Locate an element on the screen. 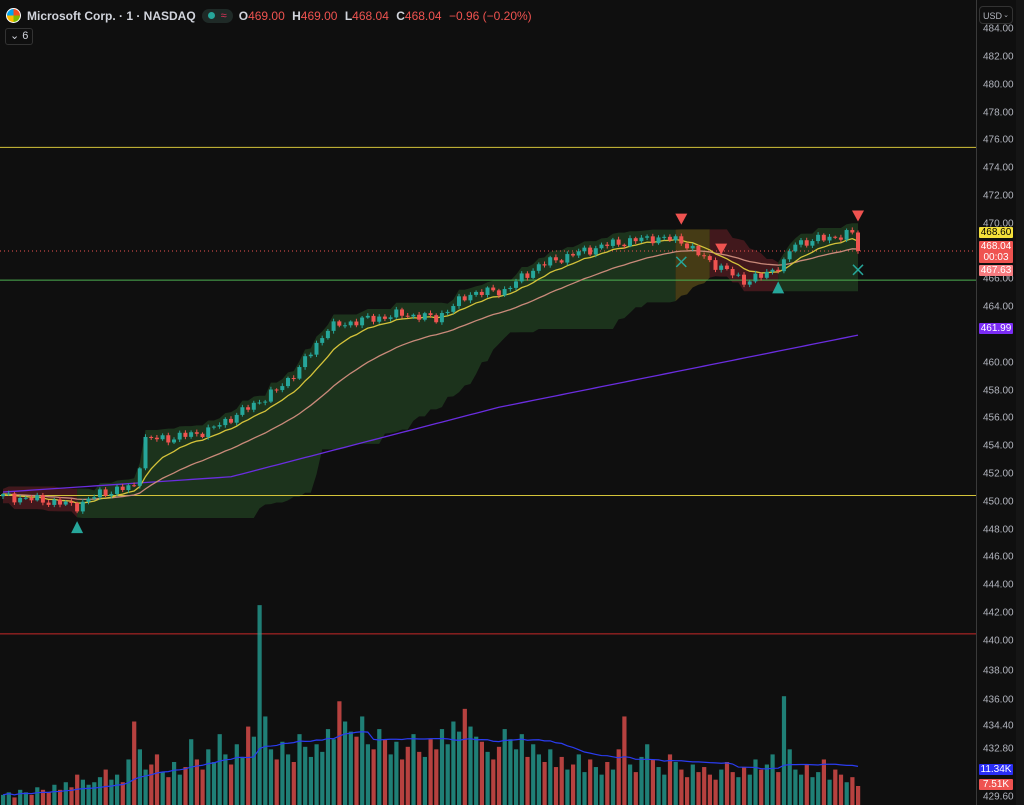  price-axis-tick: 484.00 is located at coordinates (998, 29).